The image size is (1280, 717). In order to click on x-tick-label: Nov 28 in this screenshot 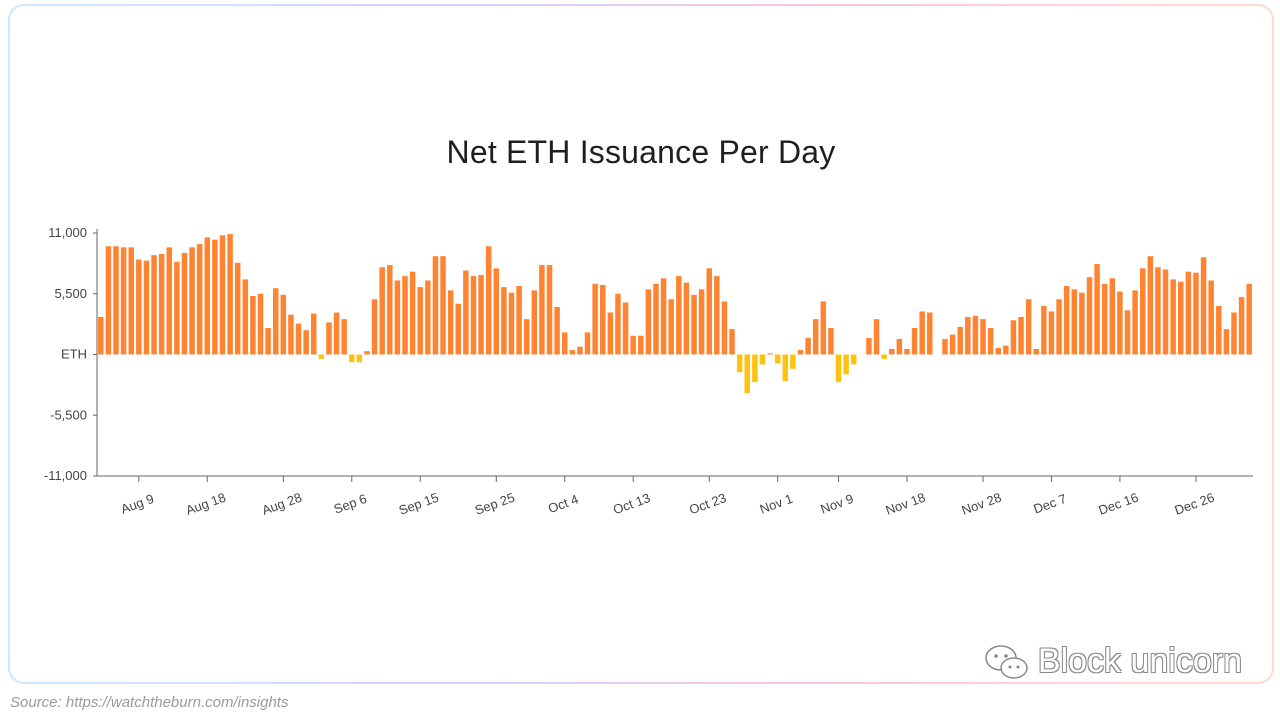, I will do `click(982, 504)`.